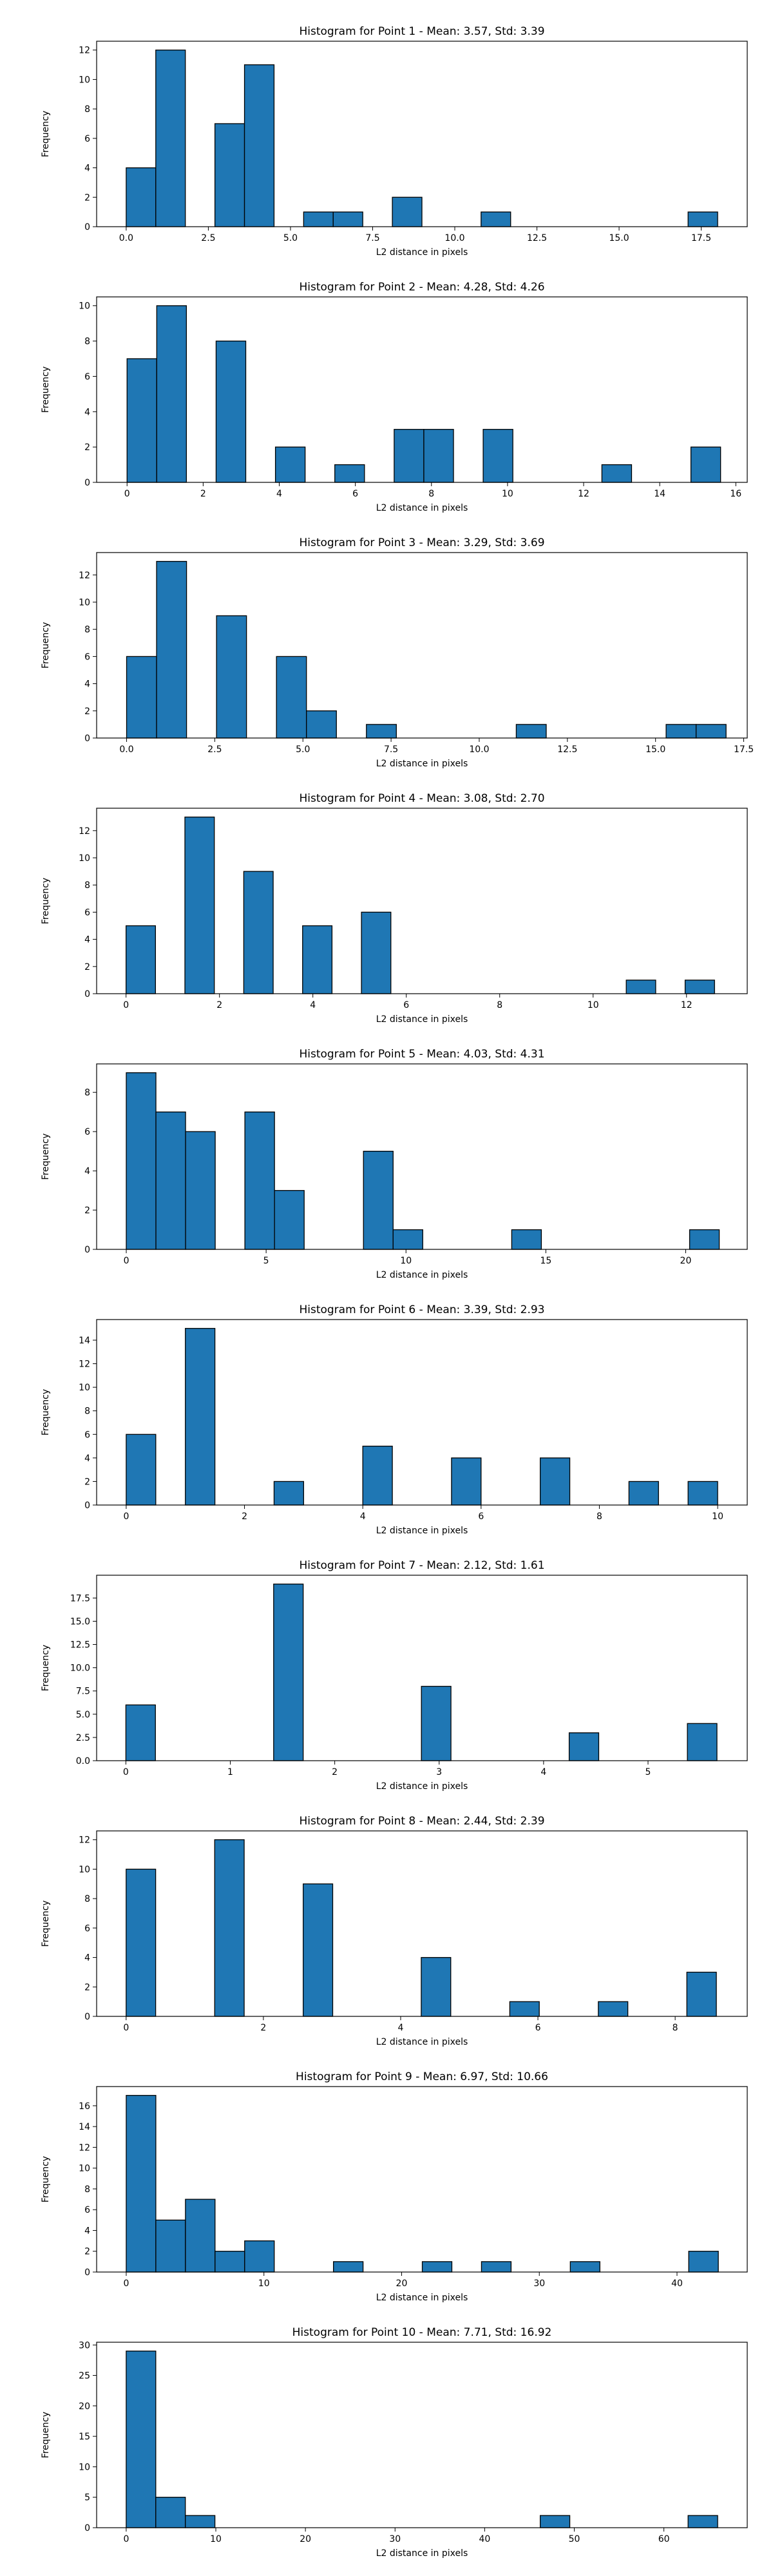  I want to click on y-tick-label: 5.0, so click(83, 1715).